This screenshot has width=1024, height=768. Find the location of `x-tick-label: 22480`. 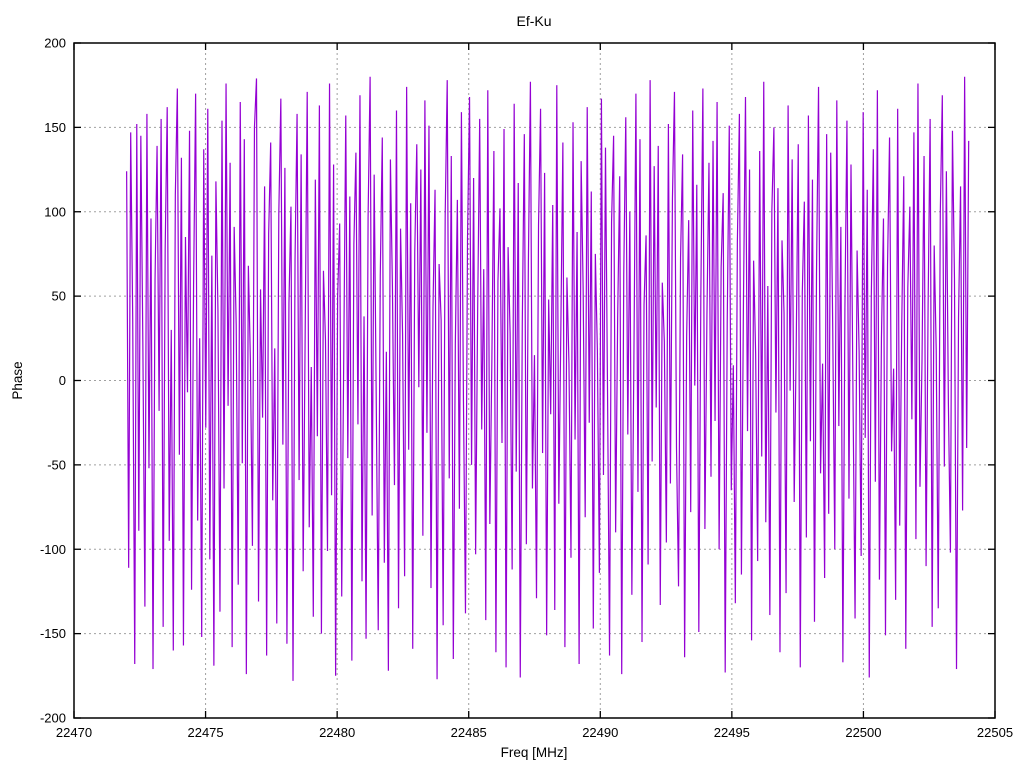

x-tick-label: 22480 is located at coordinates (337, 732).